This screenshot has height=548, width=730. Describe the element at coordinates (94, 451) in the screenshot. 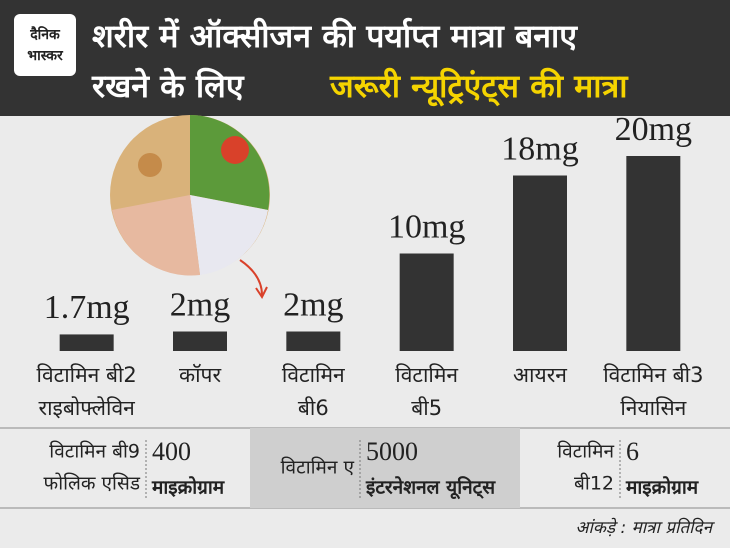

I see `table-name: विटामिन बी9` at that location.